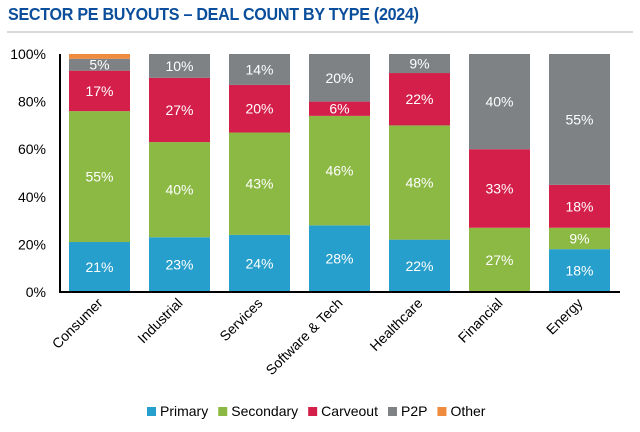  What do you see at coordinates (442, 411) in the screenshot?
I see `legend-swatch-other` at bounding box center [442, 411].